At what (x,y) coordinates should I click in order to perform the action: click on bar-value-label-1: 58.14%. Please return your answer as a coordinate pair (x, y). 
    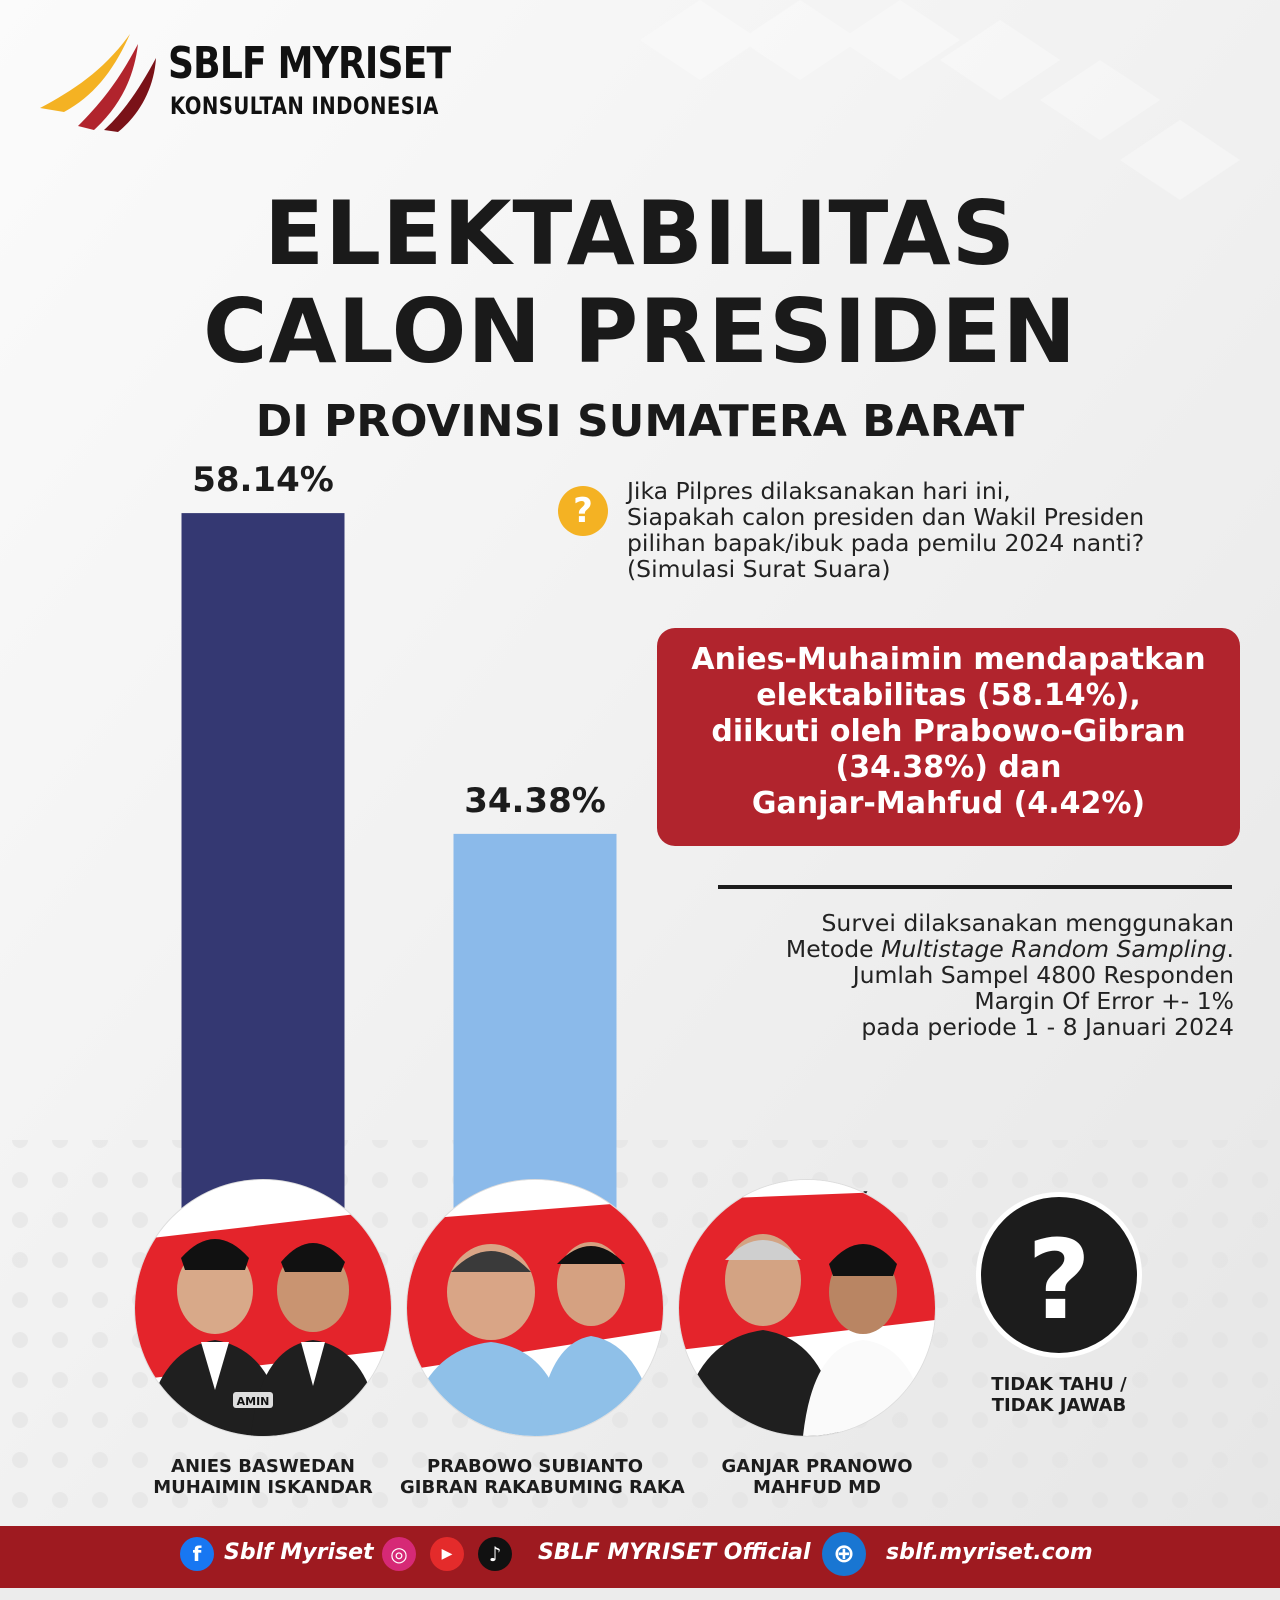
    Looking at the image, I should click on (263, 480).